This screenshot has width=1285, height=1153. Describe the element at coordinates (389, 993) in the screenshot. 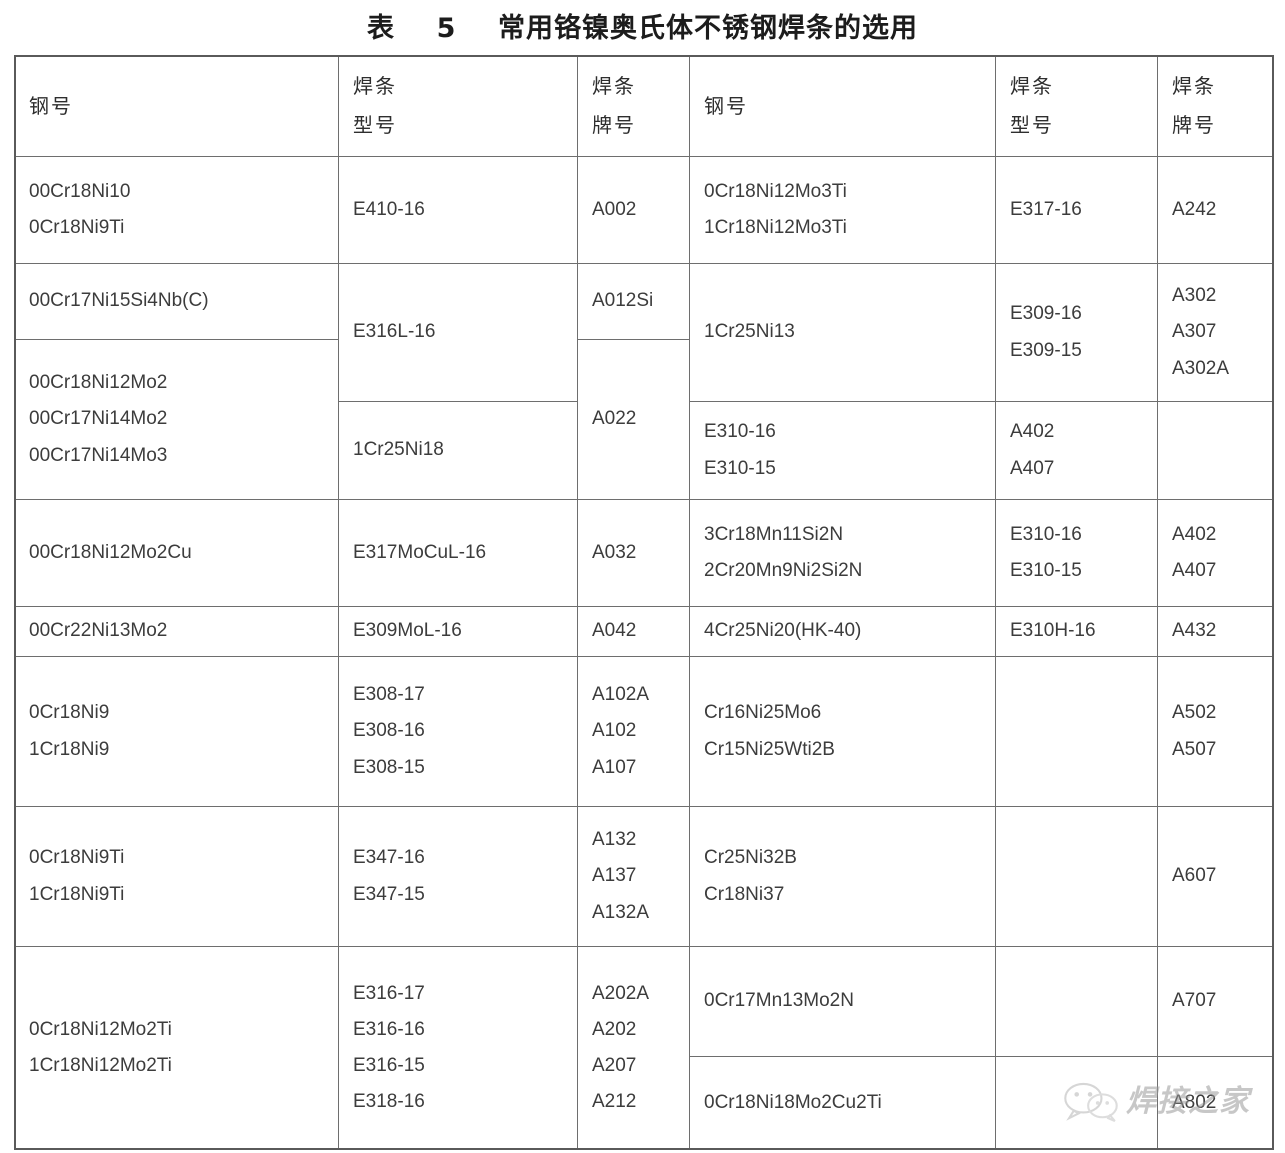

I see `electrode-type-value: E316-17` at that location.